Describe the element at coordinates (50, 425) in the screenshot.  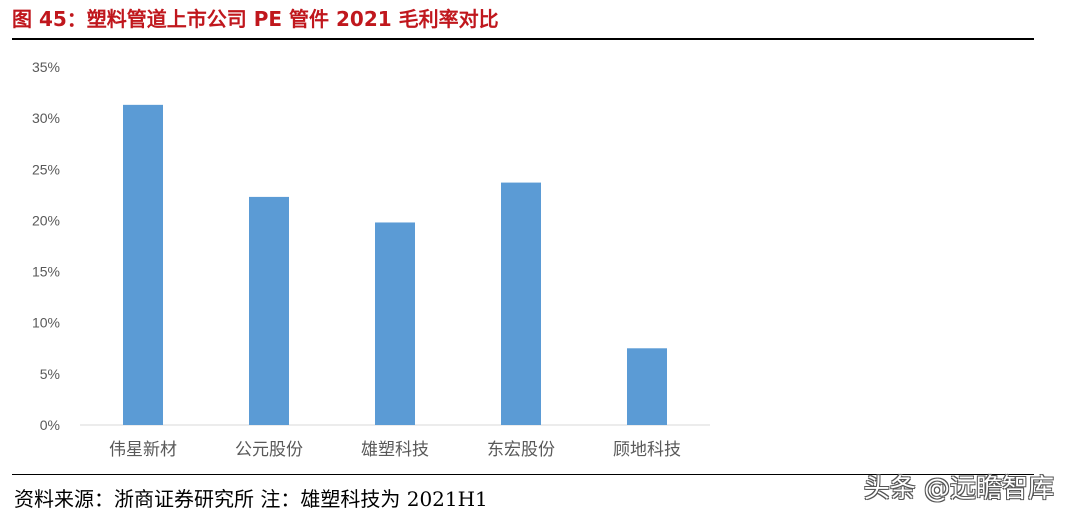
I see `y-tick-label: 0%` at that location.